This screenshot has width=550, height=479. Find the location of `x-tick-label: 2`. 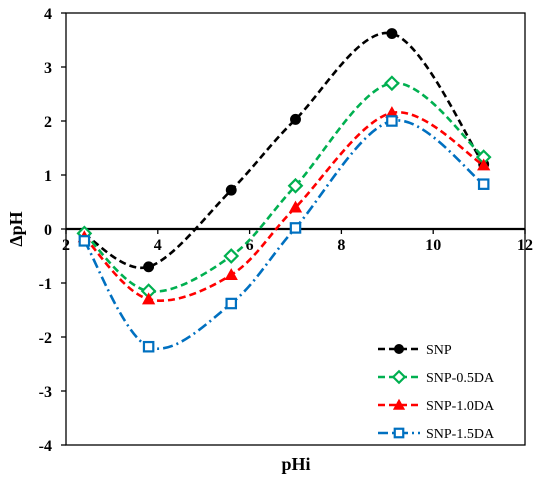

x-tick-label: 2 is located at coordinates (66, 245).